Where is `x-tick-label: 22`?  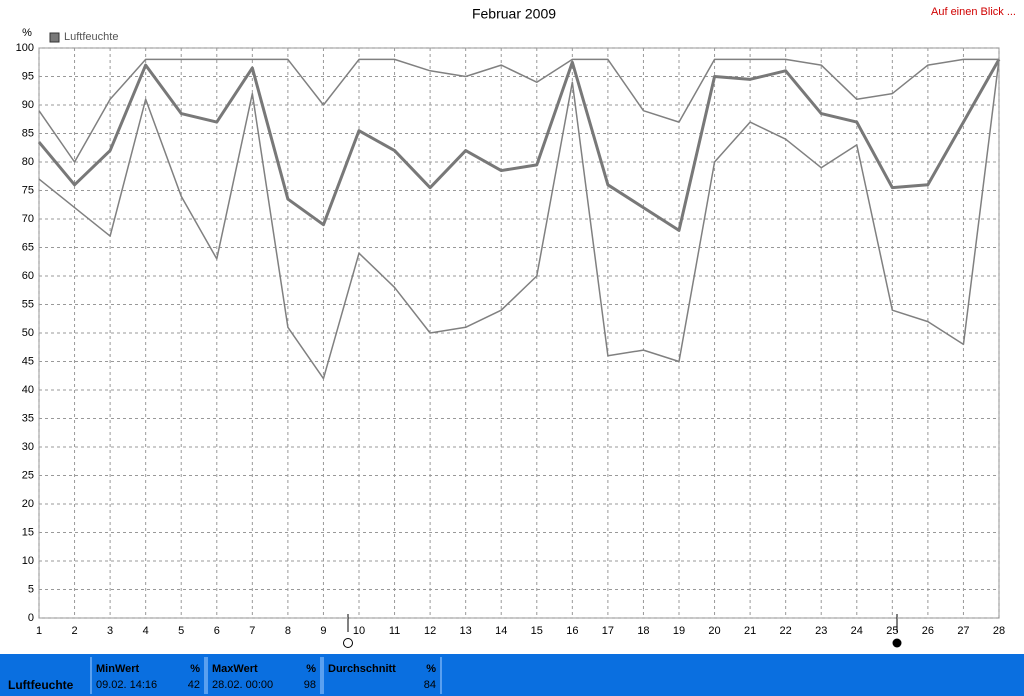 x-tick-label: 22 is located at coordinates (786, 631).